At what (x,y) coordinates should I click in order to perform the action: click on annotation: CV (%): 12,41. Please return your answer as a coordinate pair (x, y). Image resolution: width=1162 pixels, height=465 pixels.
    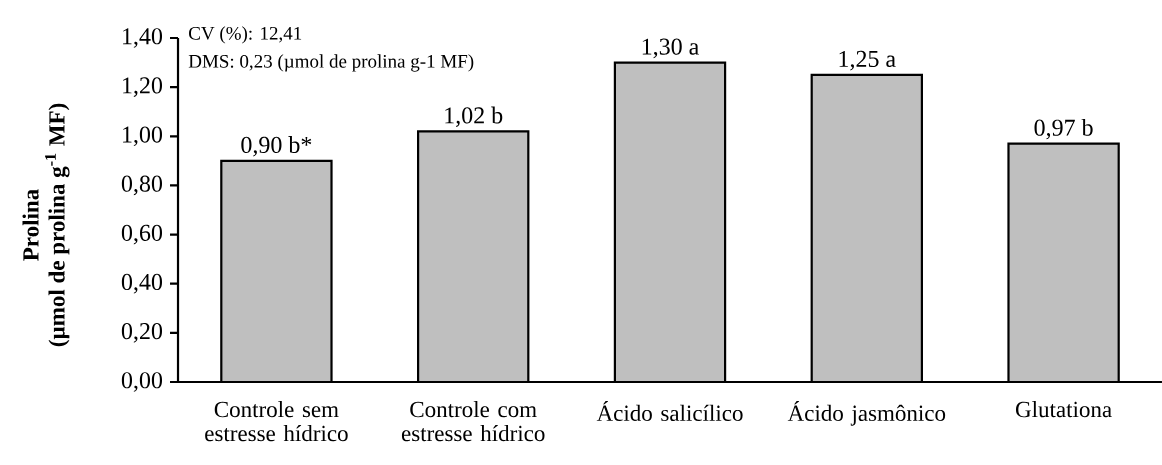
    Looking at the image, I should click on (245, 35).